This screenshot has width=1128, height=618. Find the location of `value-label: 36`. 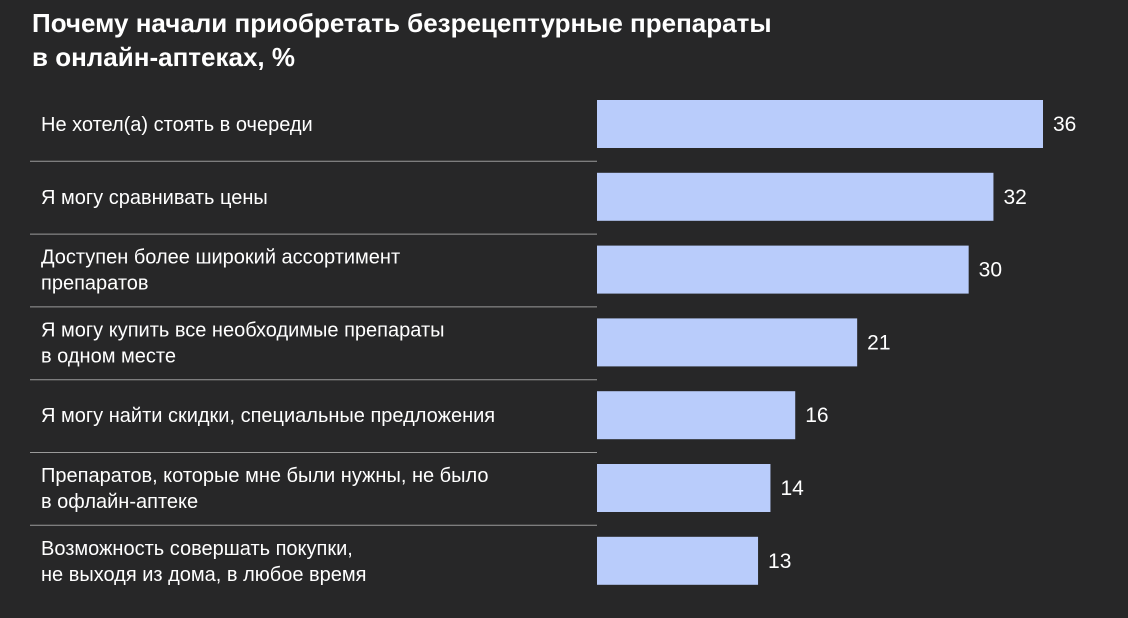

value-label: 36 is located at coordinates (1064, 124).